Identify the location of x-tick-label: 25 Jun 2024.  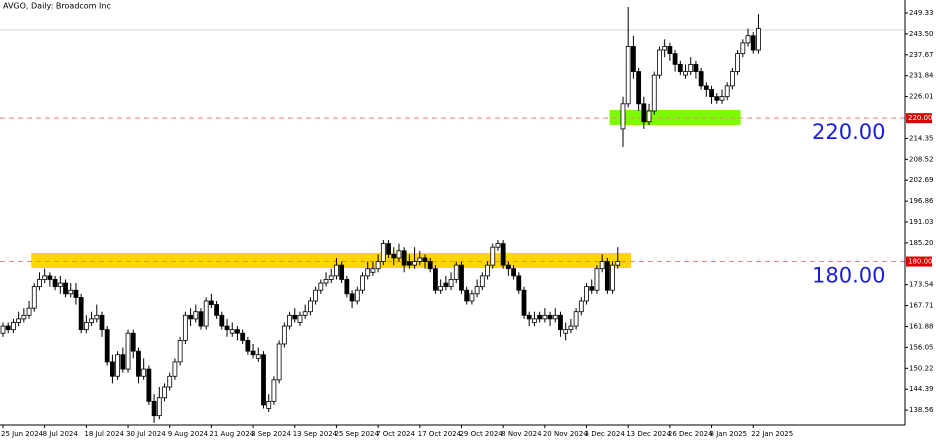
(22, 434).